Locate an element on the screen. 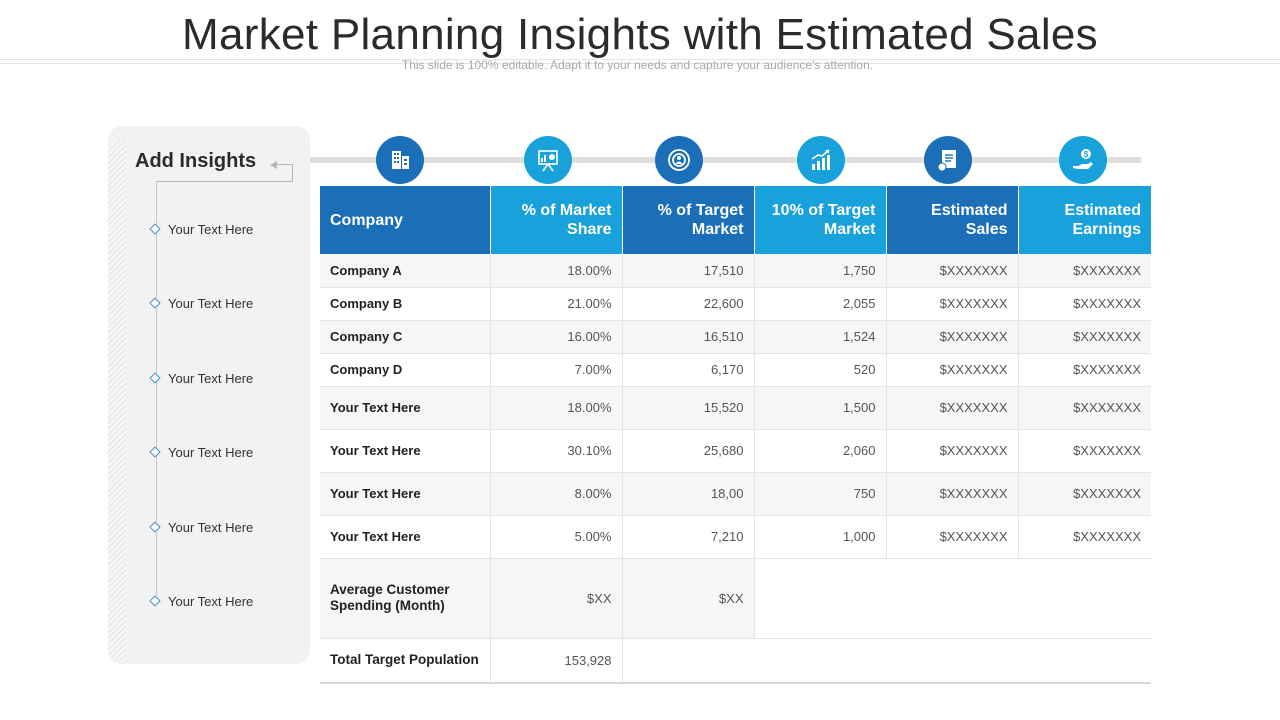 Image resolution: width=1280 pixels, height=720 pixels. target-user-icon is located at coordinates (679, 160).